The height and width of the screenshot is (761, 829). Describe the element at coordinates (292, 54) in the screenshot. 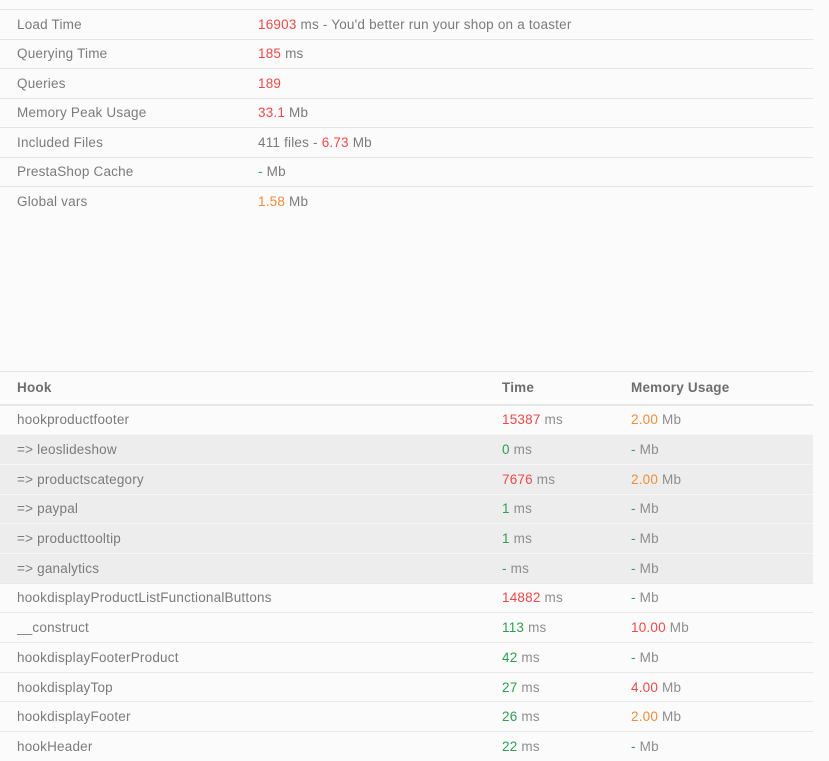

I see `summary-value-part: ms` at that location.